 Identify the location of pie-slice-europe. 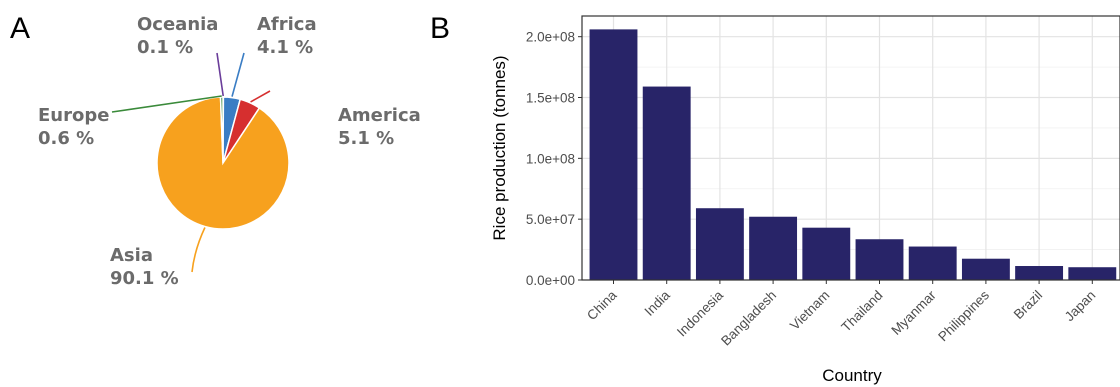
(221, 130).